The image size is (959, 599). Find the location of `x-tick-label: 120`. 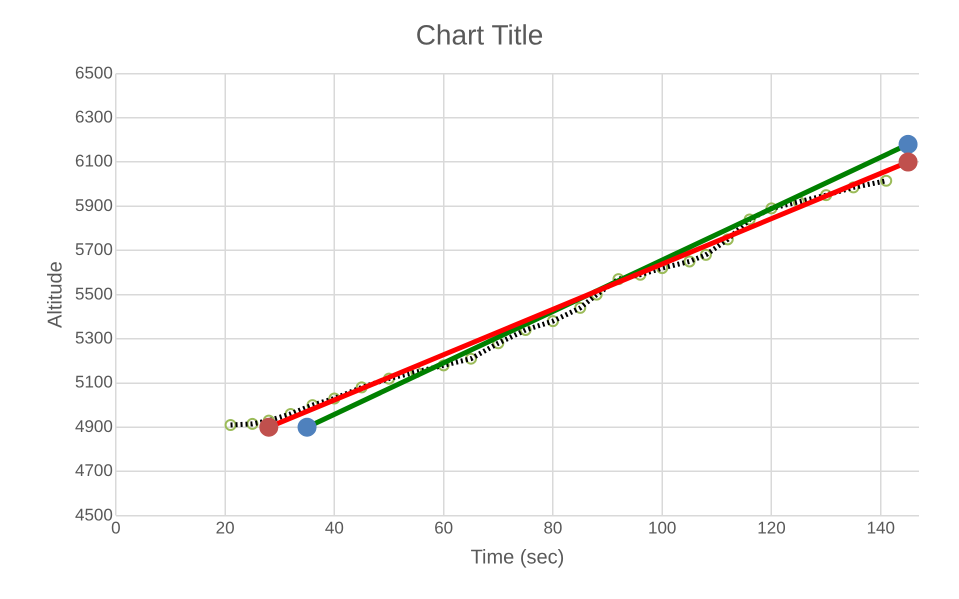

x-tick-label: 120 is located at coordinates (771, 528).